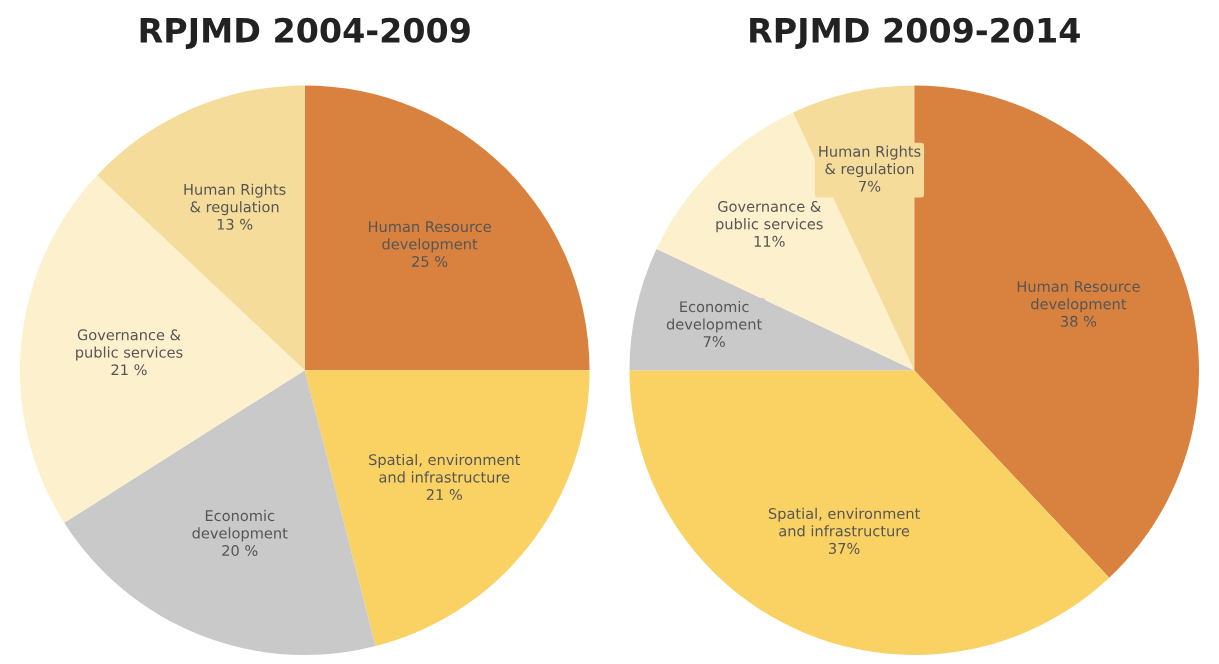  Describe the element at coordinates (844, 548) in the screenshot. I see `data-label: 37%` at that location.